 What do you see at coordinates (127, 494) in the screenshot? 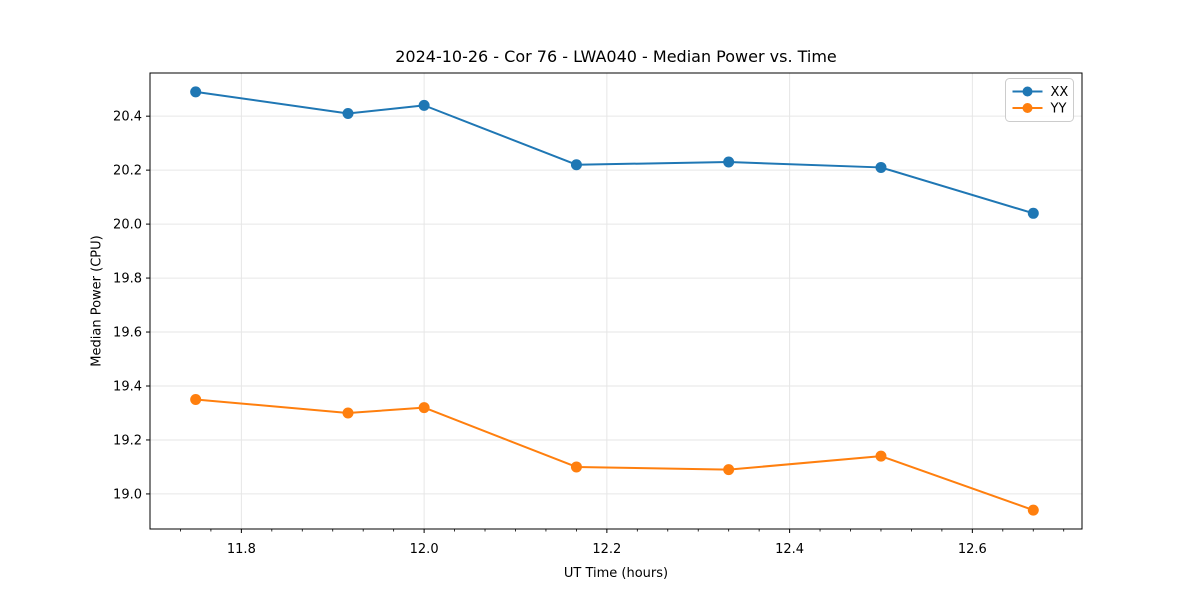
I see `y-tick-label: 19.0` at bounding box center [127, 494].